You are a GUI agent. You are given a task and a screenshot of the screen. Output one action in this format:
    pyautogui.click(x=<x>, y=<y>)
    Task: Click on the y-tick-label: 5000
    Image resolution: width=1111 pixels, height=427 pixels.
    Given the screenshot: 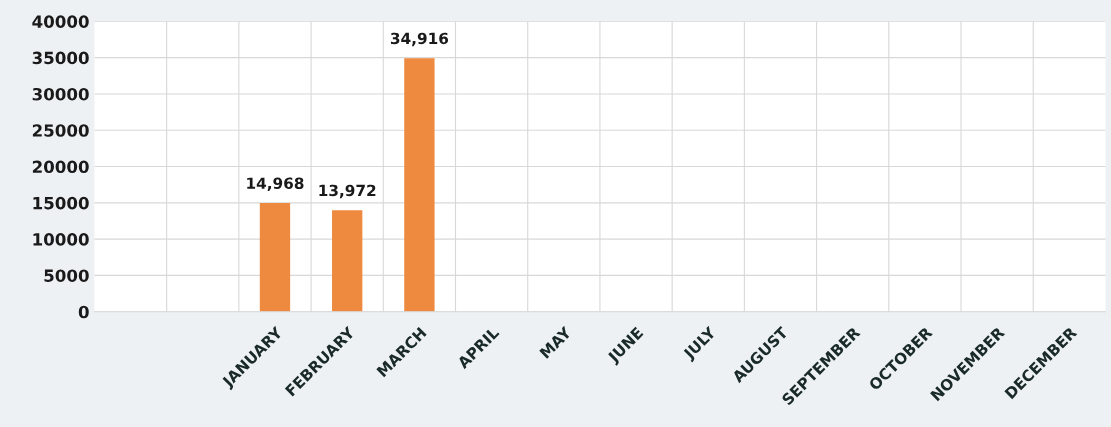 What is the action you would take?
    pyautogui.click(x=66, y=275)
    